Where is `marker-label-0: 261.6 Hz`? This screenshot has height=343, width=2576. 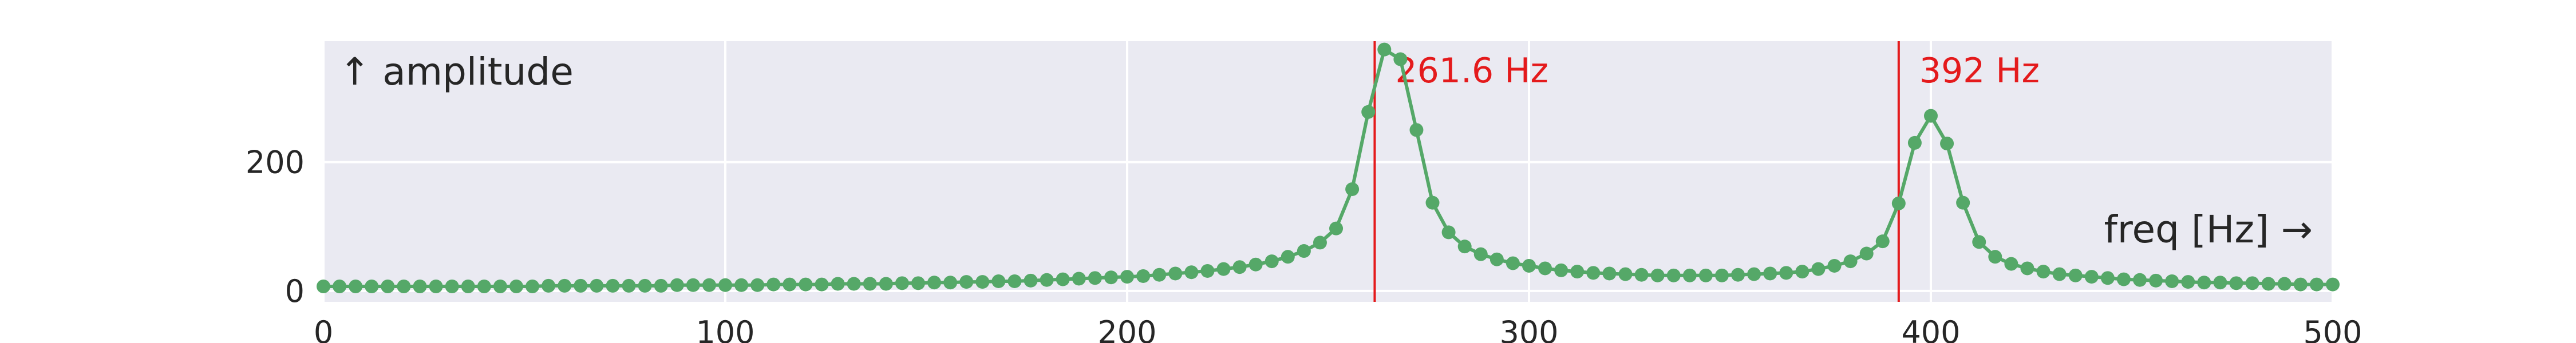
marker-label-0: 261.6 Hz is located at coordinates (1471, 71).